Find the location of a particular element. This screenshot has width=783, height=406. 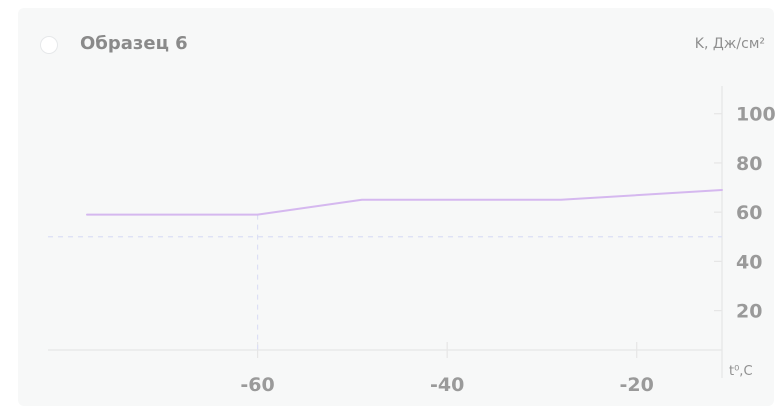

series-line is located at coordinates (404, 202).